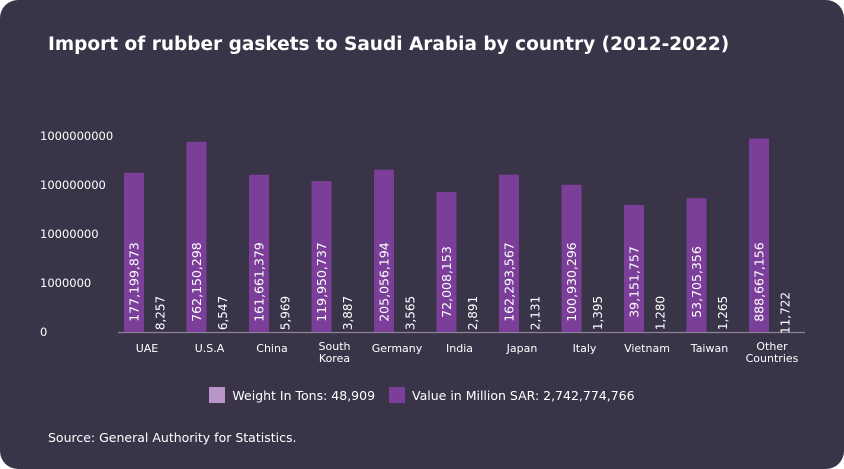 The width and height of the screenshot is (844, 469). Describe the element at coordinates (598, 313) in the screenshot. I see `bar-weight-label: 1,395` at that location.